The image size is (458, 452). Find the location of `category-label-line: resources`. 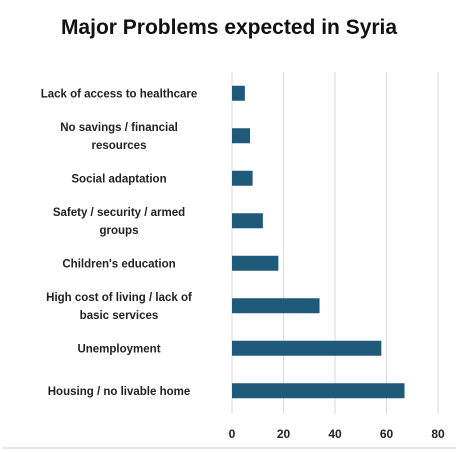

category-label-line: resources is located at coordinates (119, 146).